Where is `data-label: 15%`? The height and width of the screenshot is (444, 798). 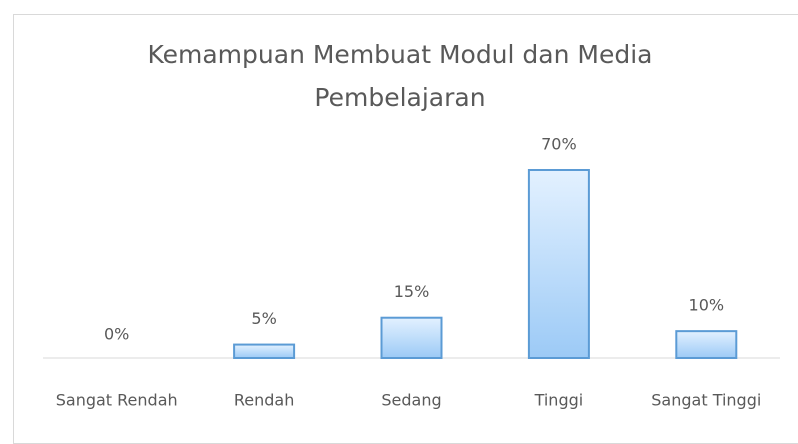
data-label: 15% is located at coordinates (412, 291).